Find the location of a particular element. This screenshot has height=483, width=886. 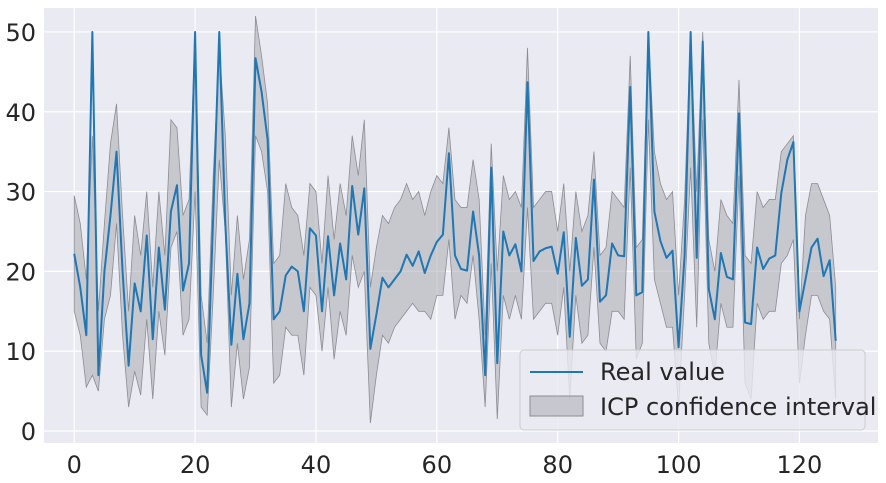

legend: Real value ICP confidence interval is located at coordinates (697, 390).